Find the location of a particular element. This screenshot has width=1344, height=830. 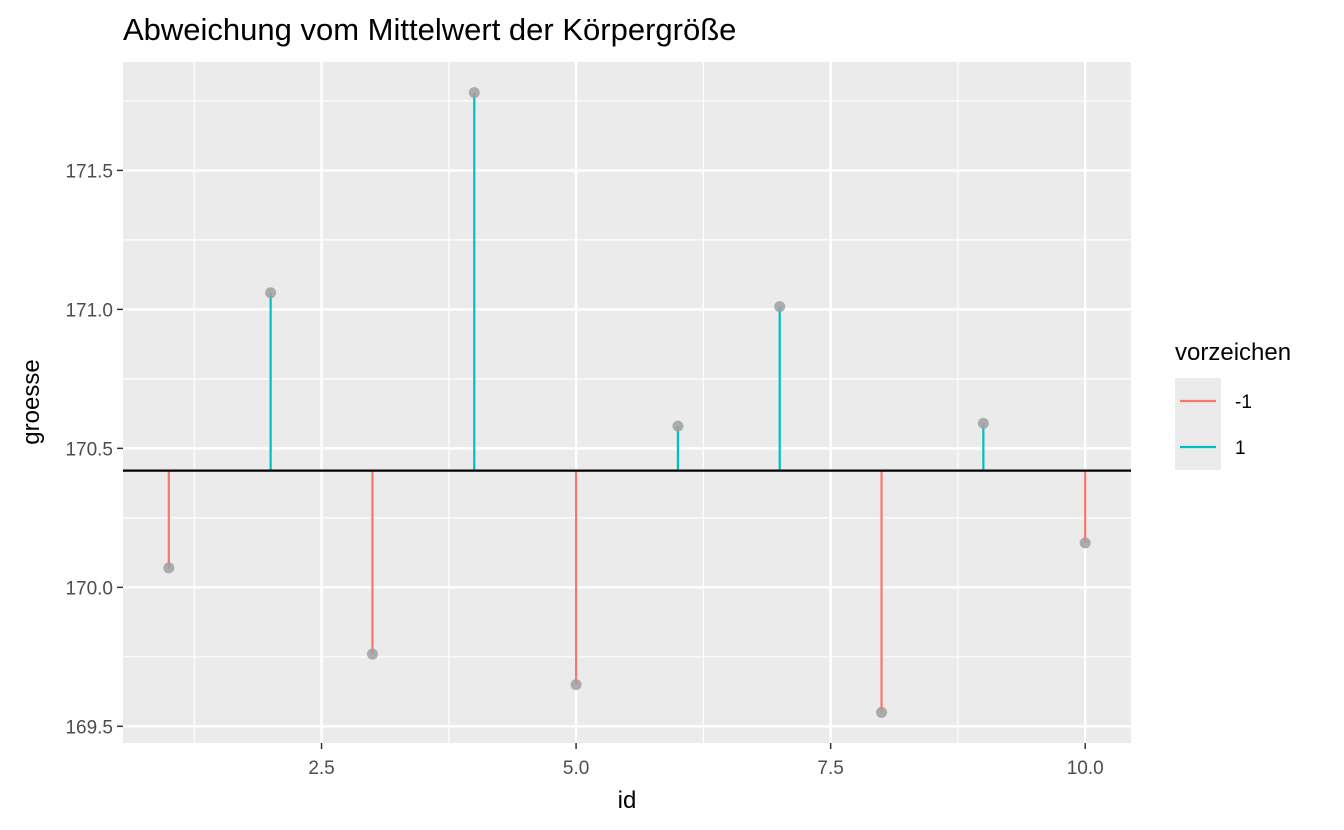

x-tick-label: 5.0 is located at coordinates (576, 768).